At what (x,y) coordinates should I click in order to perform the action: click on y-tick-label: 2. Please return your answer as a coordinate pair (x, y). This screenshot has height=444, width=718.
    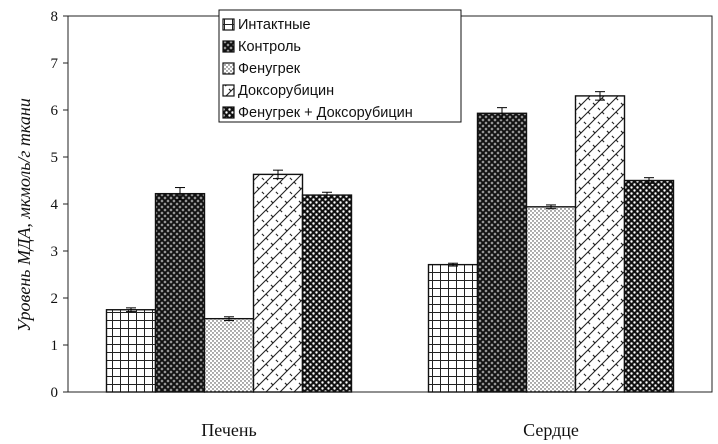
    Looking at the image, I should click on (55, 299).